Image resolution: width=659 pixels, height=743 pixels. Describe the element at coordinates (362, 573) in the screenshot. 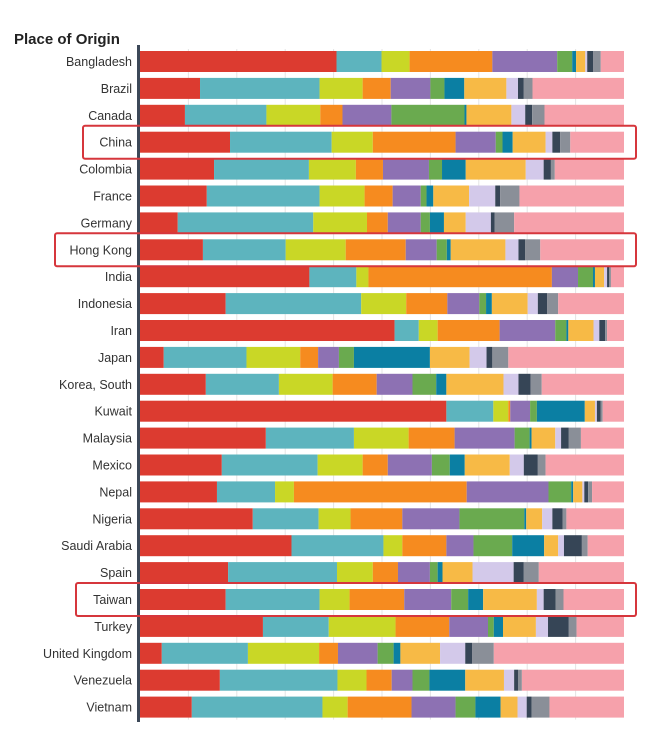

I see `bar-row: Spain` at that location.